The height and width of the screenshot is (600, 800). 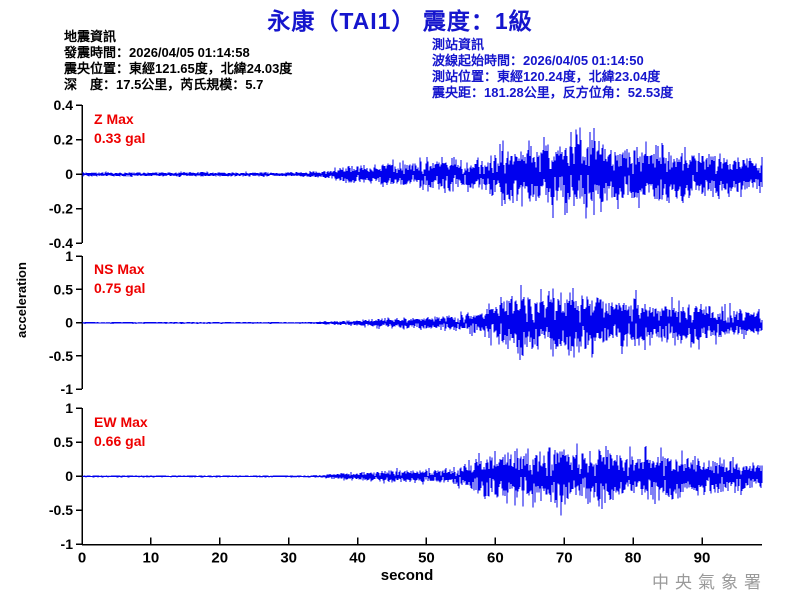 What do you see at coordinates (288, 558) in the screenshot?
I see `x-tick-label: 30` at bounding box center [288, 558].